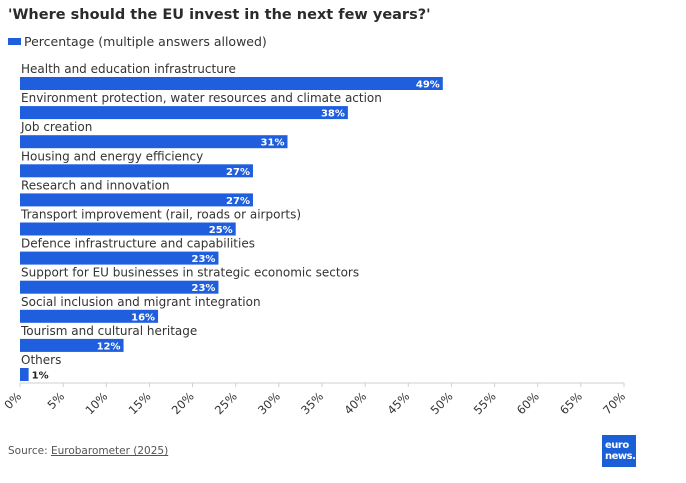  I want to click on logo-top-text: euro, so click(617, 445).